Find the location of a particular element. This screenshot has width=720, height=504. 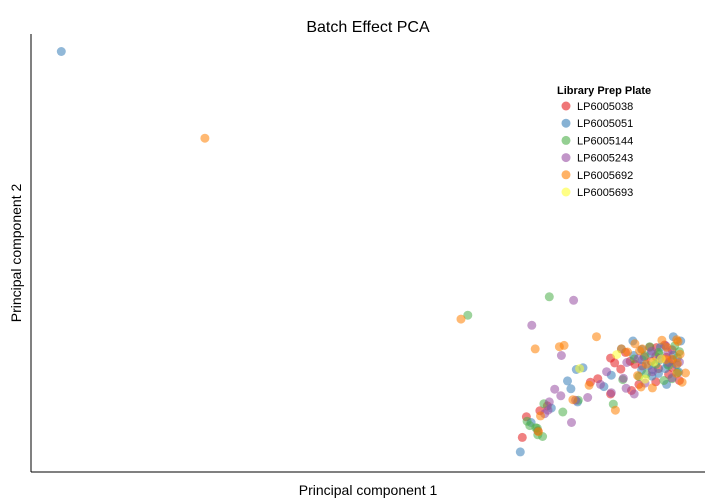

chart-title: Batch Effect PCA is located at coordinates (368, 27).